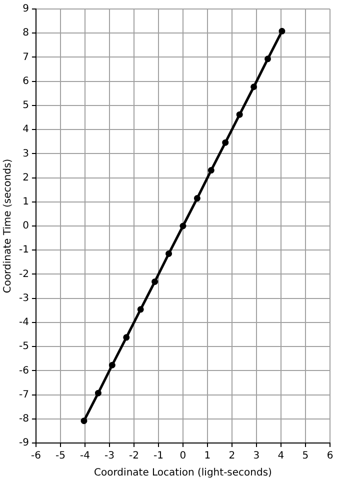  Describe the element at coordinates (25, 81) in the screenshot. I see `y-tick-label: 6` at that location.